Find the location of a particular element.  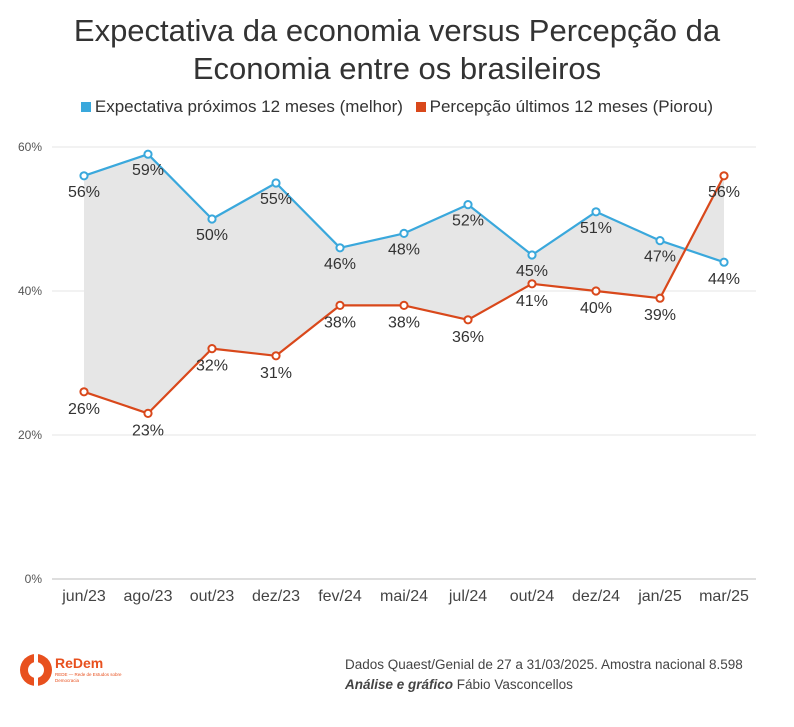

x-tick-label: dez/24 is located at coordinates (596, 596).